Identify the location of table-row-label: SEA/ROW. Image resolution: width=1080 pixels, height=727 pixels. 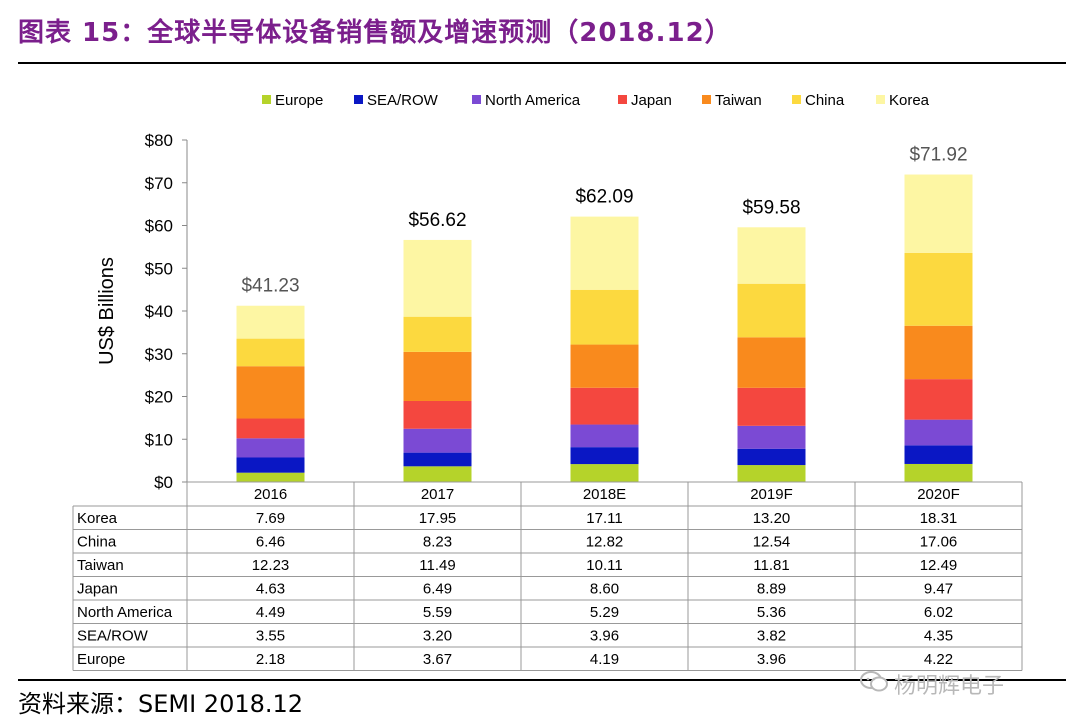
(113, 636).